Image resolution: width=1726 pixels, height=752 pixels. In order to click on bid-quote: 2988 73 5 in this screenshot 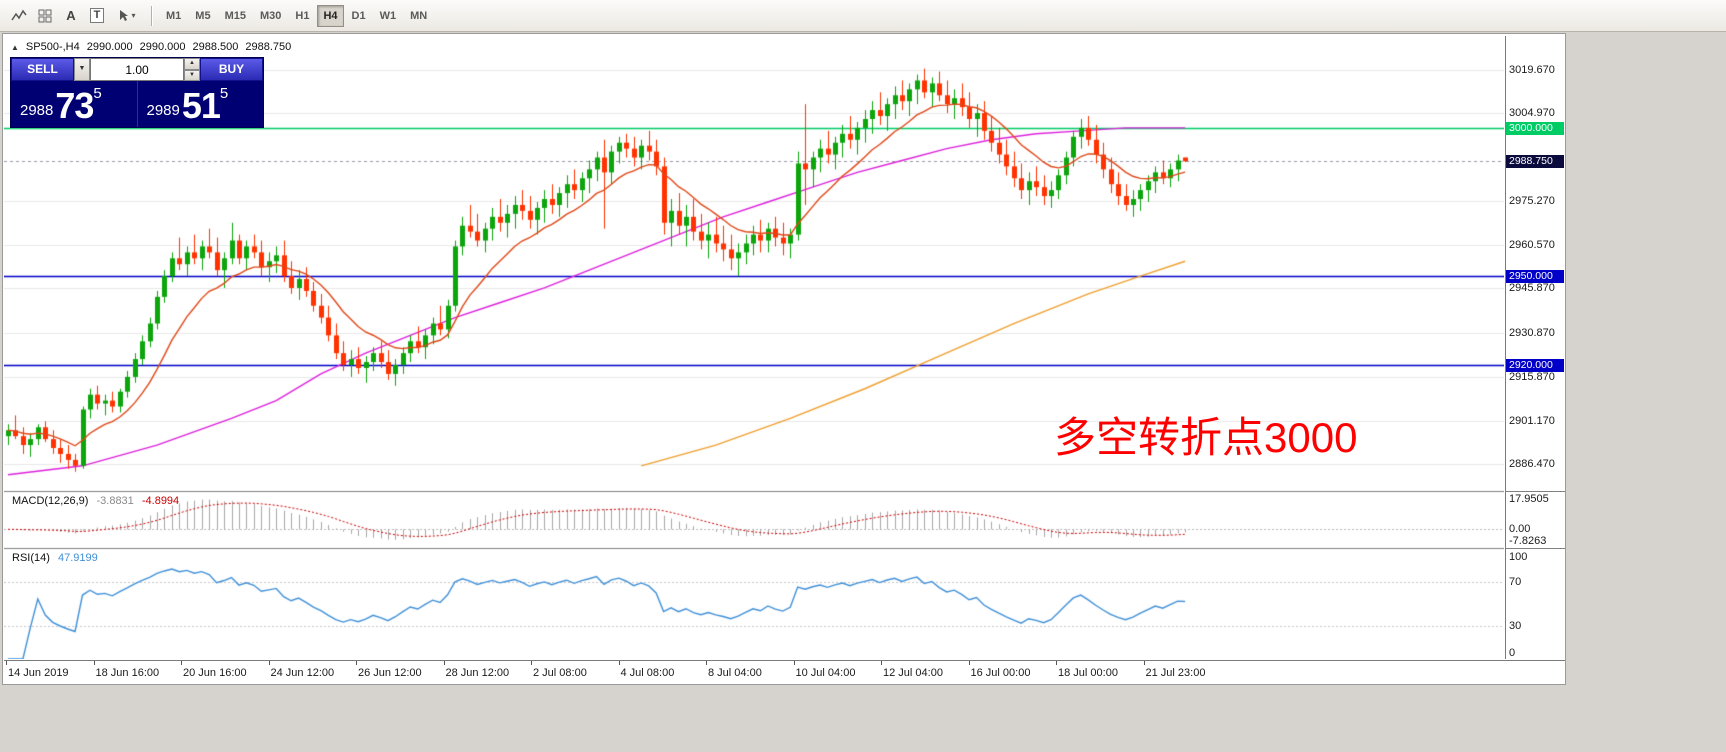, I will do `click(74, 104)`.